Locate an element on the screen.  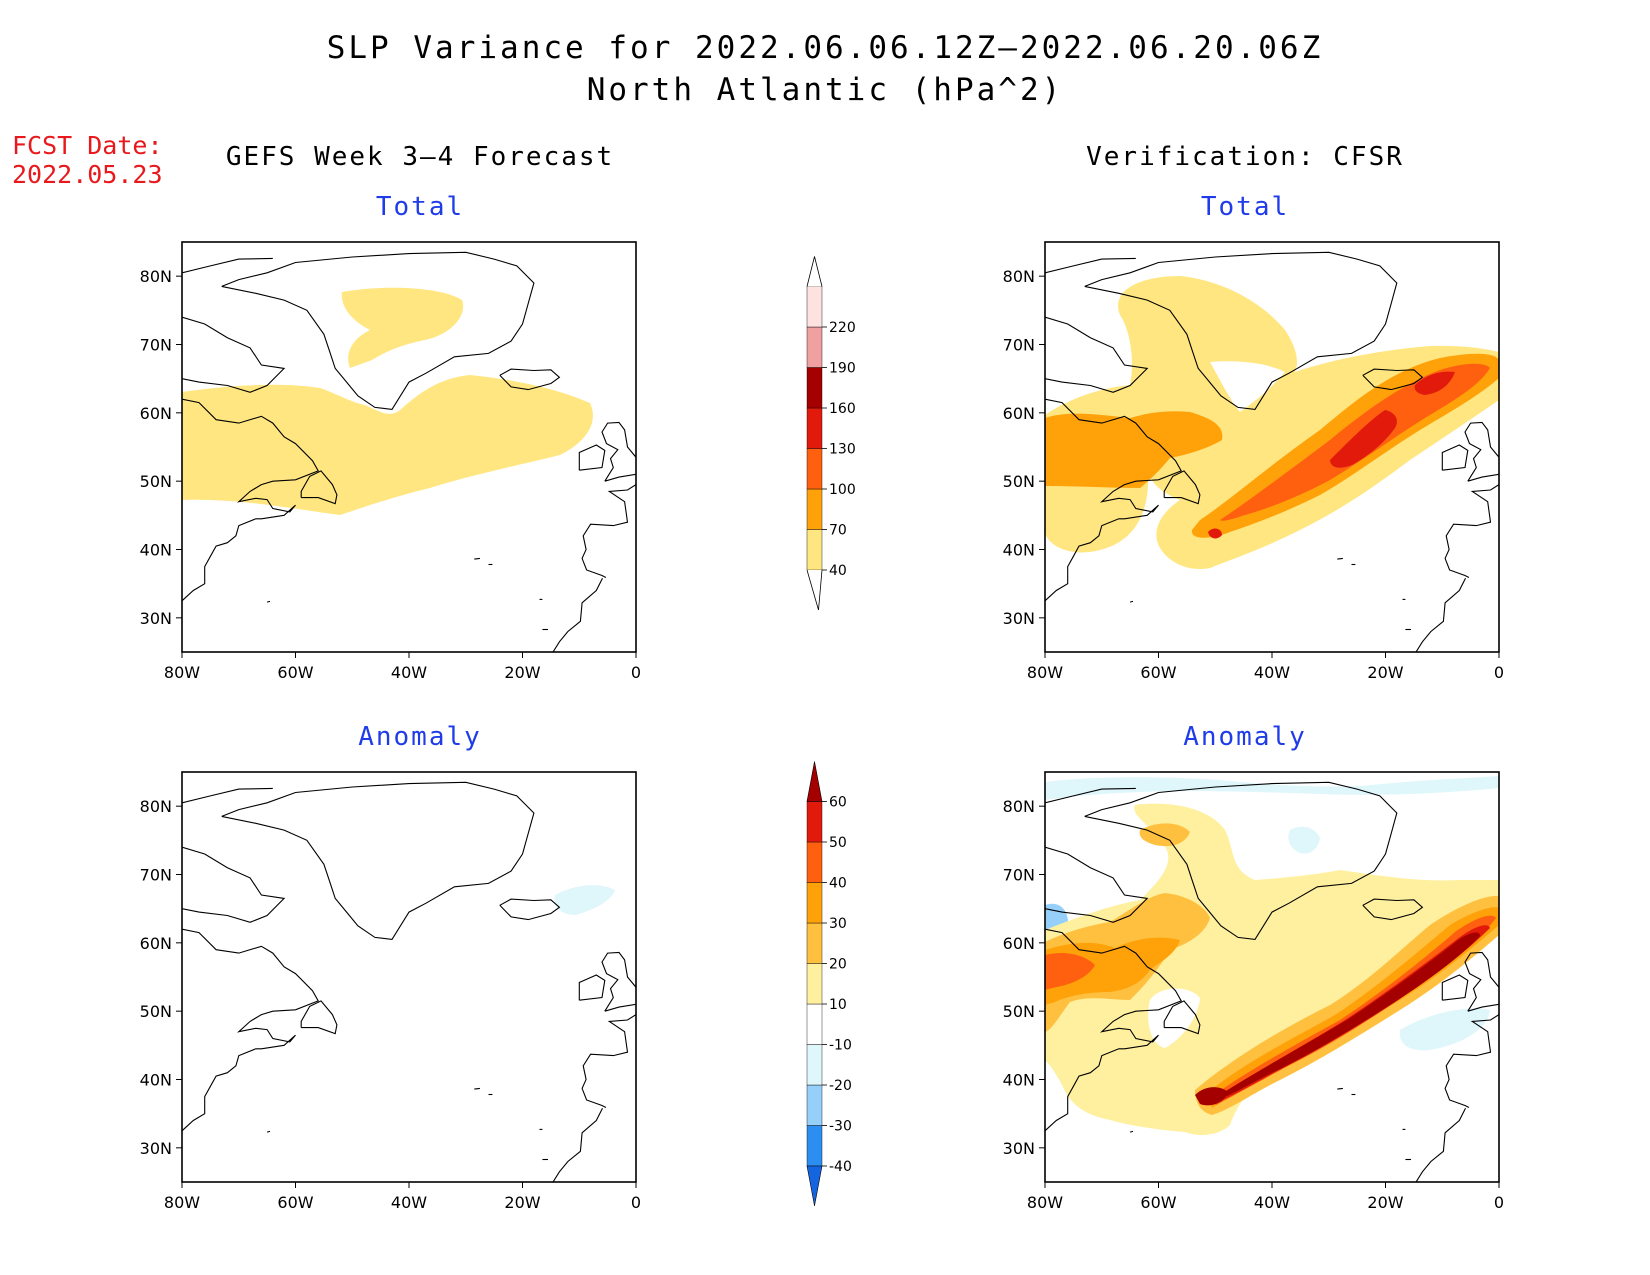
variance-region-atlantic-band is located at coordinates (387, 445).